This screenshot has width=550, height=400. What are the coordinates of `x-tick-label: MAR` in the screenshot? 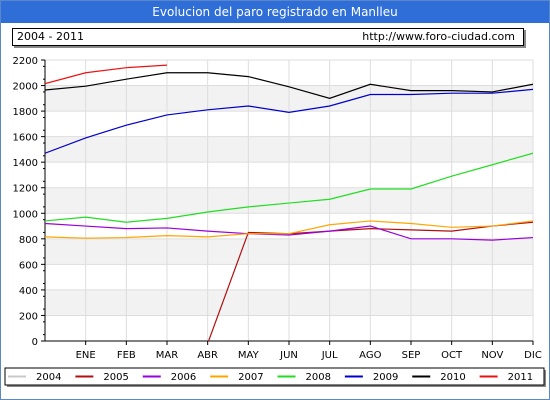 It's located at (167, 355).